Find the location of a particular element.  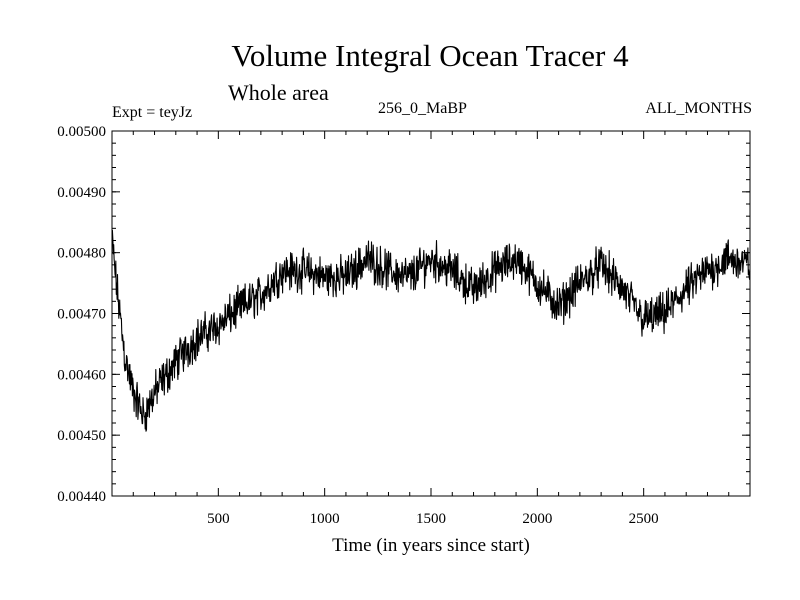

period-label: ALL_MONTHS is located at coordinates (698, 108).